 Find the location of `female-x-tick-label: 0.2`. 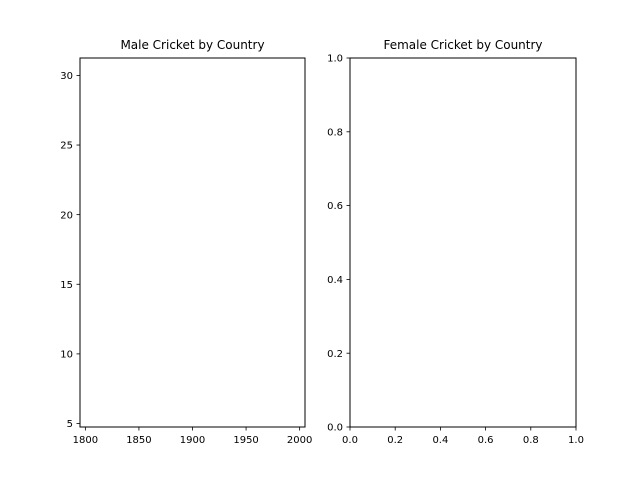

female-x-tick-label: 0.2 is located at coordinates (395, 440).